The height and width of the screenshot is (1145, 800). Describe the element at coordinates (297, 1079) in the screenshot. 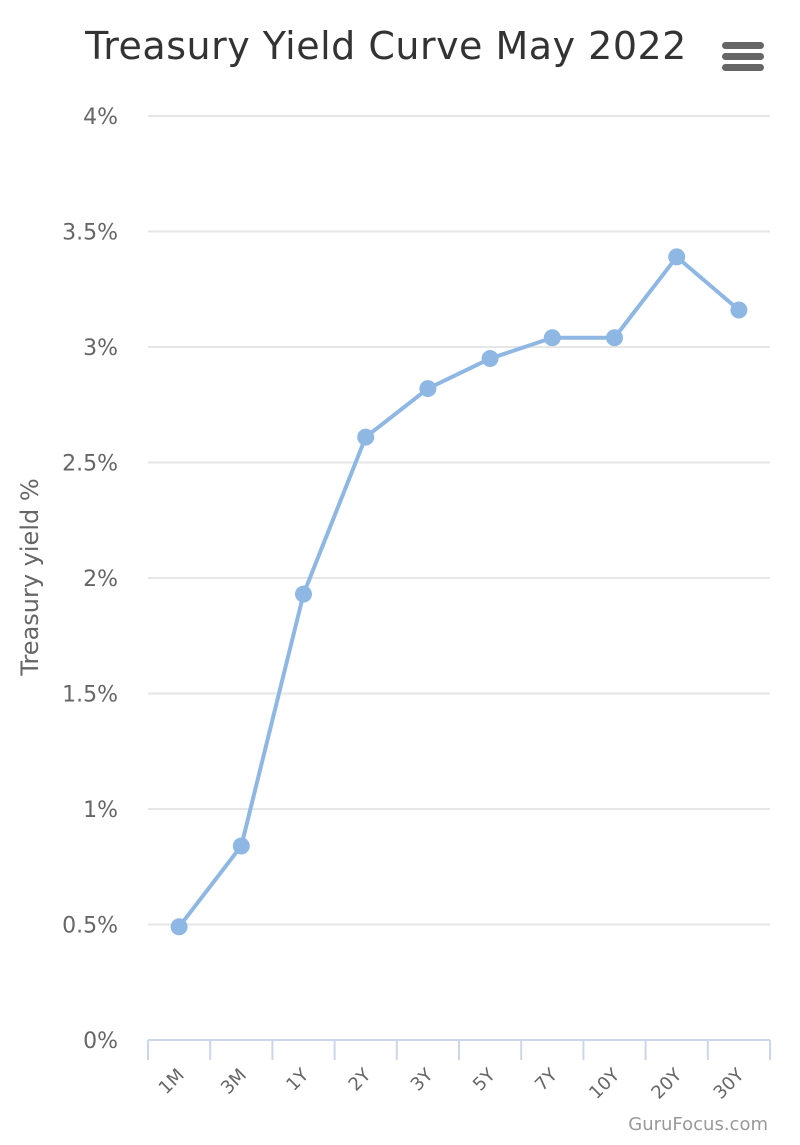

I see `x-tick-label: 1Y` at that location.